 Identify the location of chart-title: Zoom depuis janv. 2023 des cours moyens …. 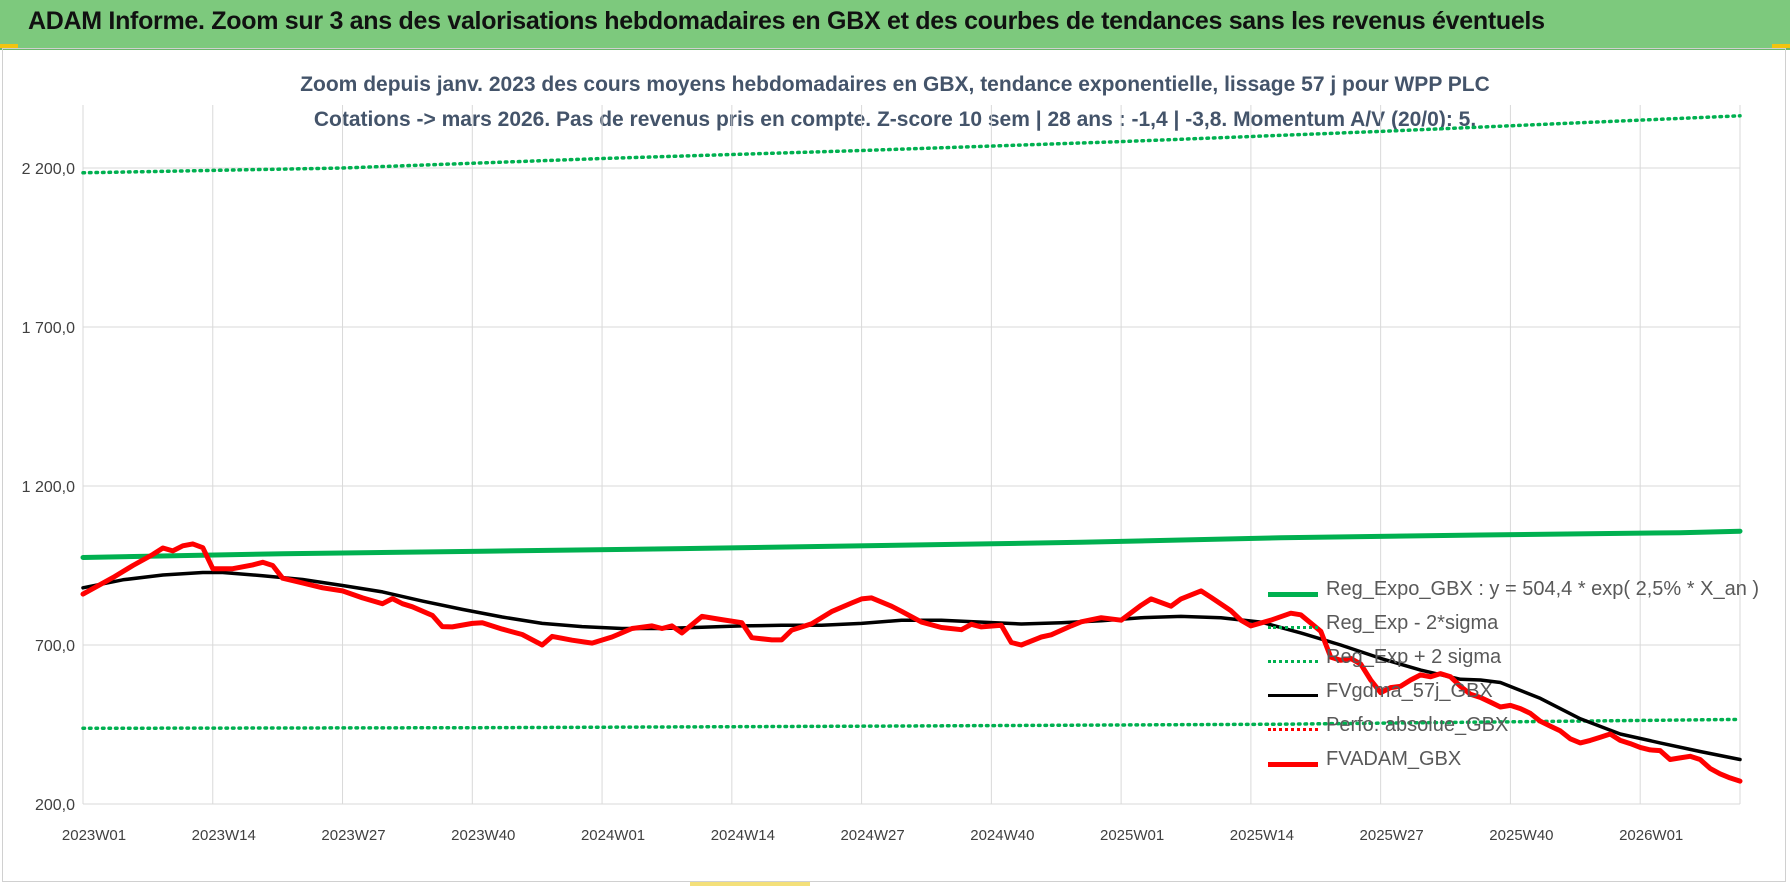
(895, 84).